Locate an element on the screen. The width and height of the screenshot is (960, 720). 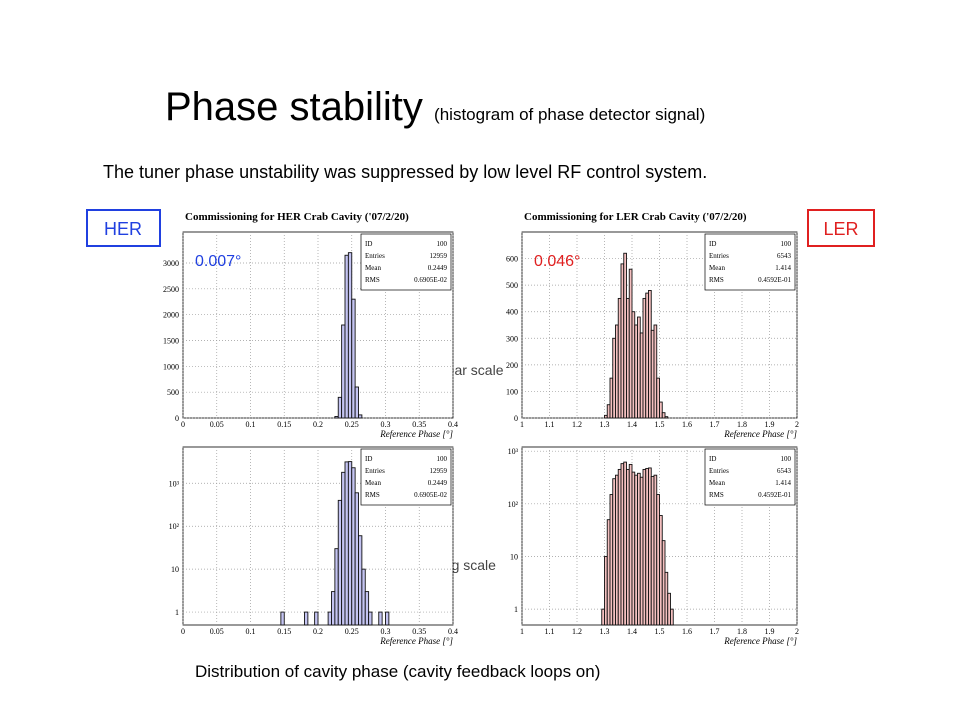
y-tick-label: 2500 is located at coordinates (171, 289).